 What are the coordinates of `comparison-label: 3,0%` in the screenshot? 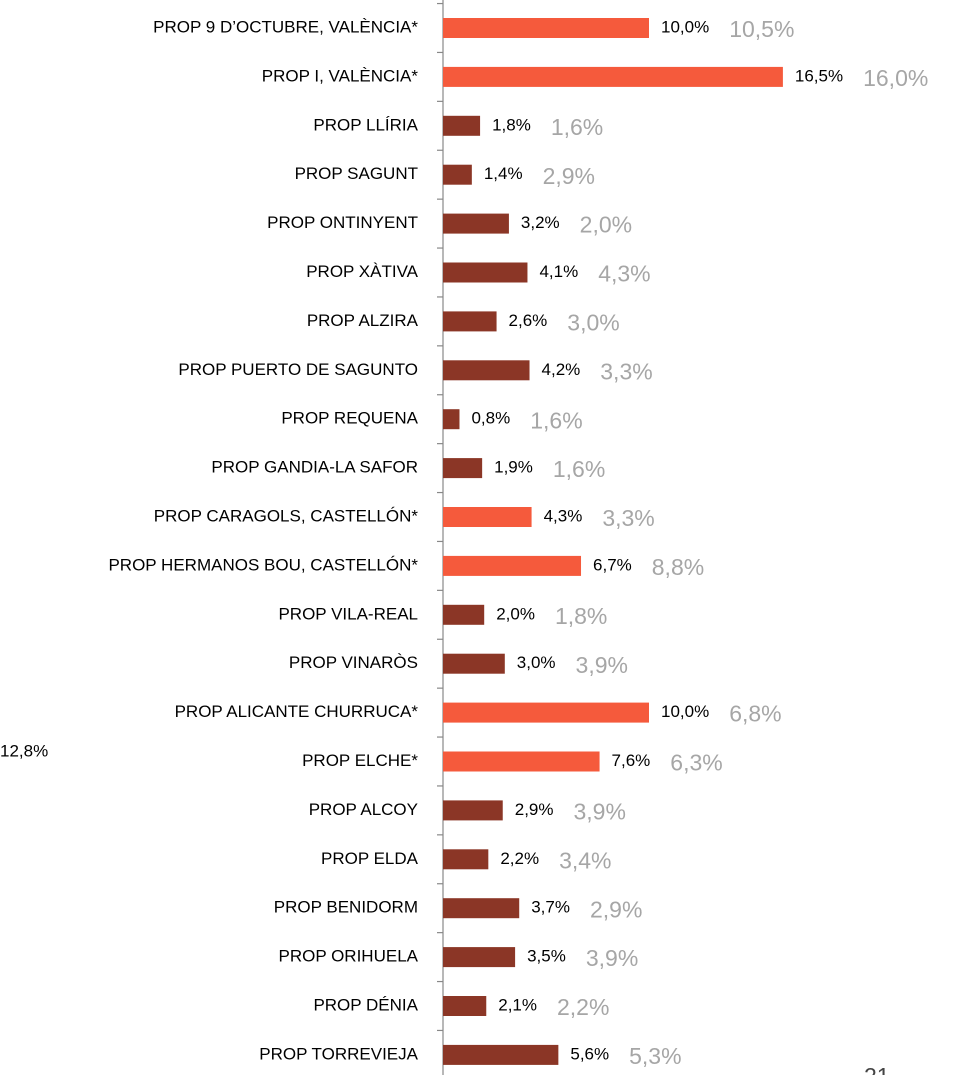 It's located at (593, 322).